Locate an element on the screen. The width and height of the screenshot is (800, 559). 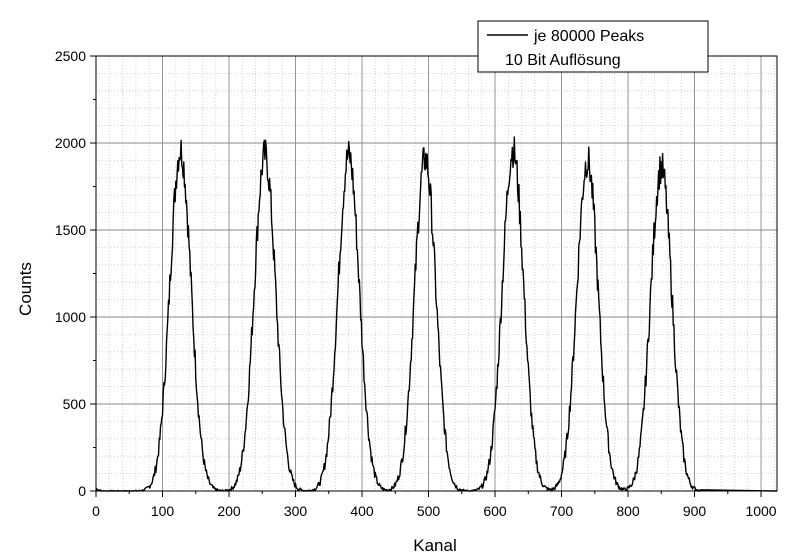
y-tick-label: 1000 is located at coordinates (70, 317).